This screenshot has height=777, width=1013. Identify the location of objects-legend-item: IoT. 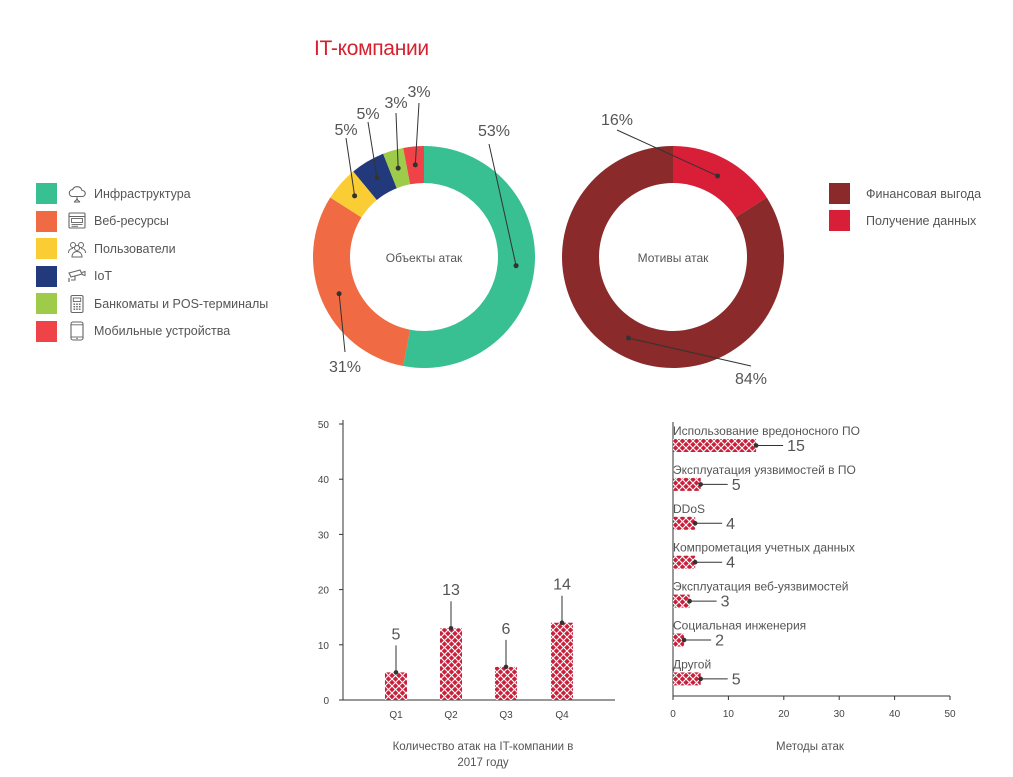
(152, 277).